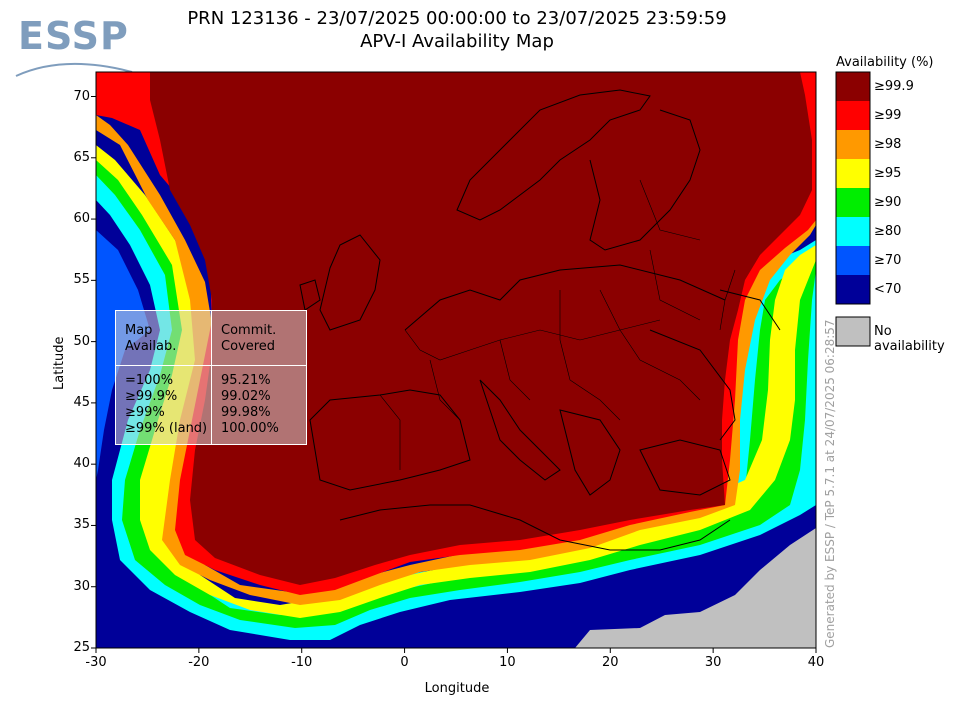 The height and width of the screenshot is (720, 960). Describe the element at coordinates (457, 41) in the screenshot. I see `map-title-line2: APV-I Availability Map` at that location.